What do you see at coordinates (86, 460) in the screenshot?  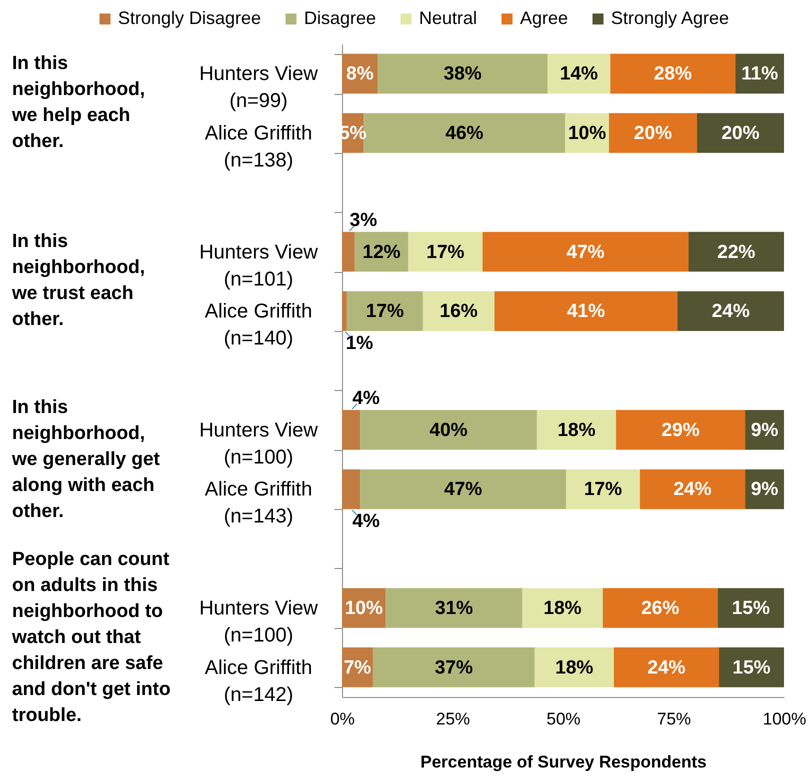 I see `text: In this neighborhood, we generally get along with each other.` at bounding box center [86, 460].